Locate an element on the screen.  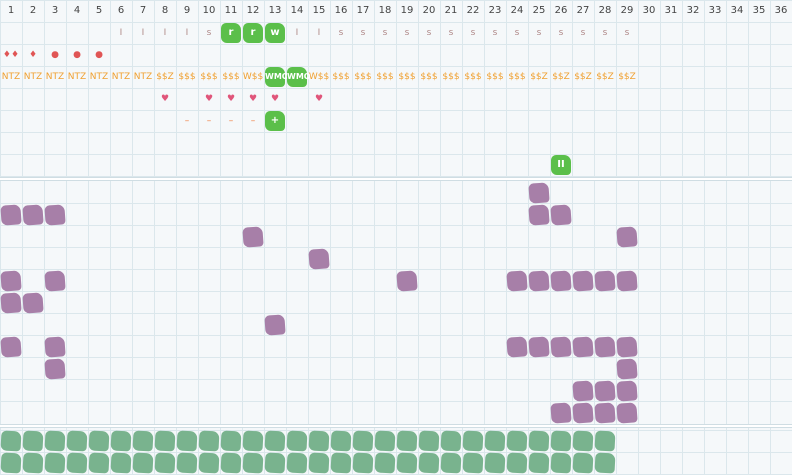
column-header: 33 is located at coordinates (715, 10).